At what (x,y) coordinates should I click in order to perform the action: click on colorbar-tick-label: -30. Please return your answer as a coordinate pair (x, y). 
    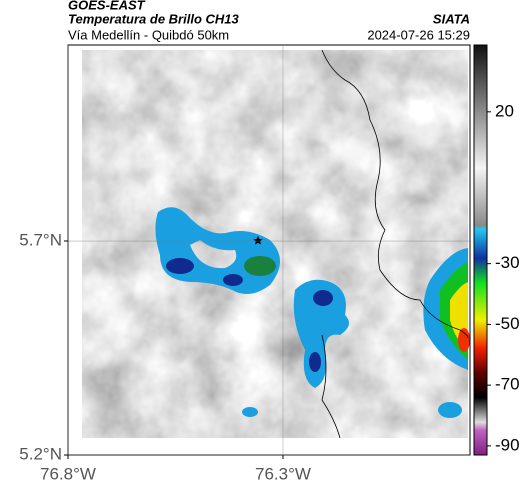
    Looking at the image, I should click on (507, 262).